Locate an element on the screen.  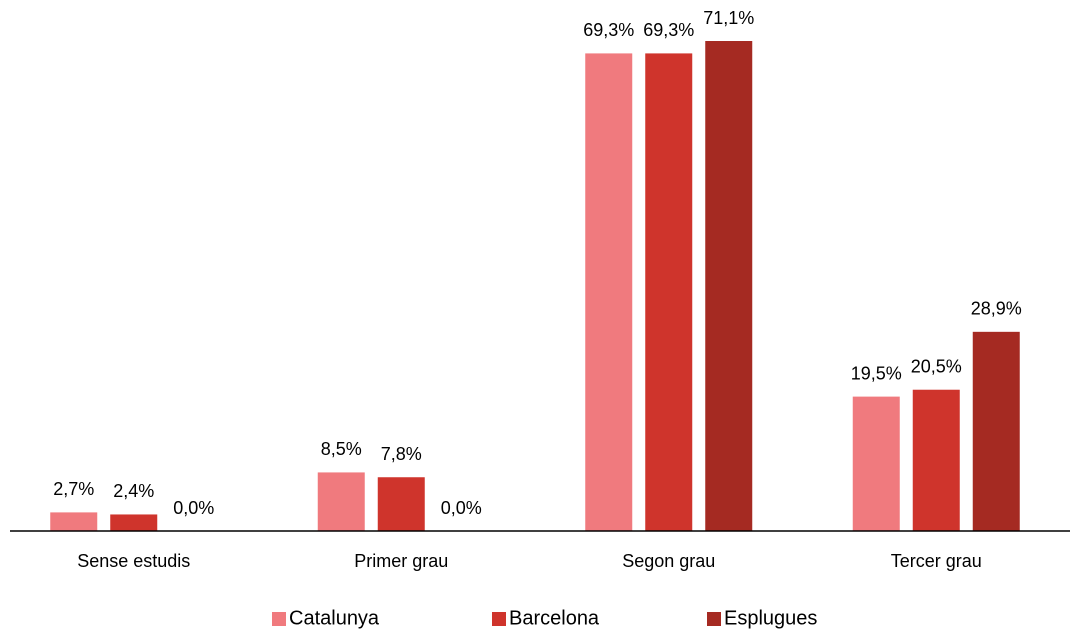
value-label: 8,5% is located at coordinates (341, 449).